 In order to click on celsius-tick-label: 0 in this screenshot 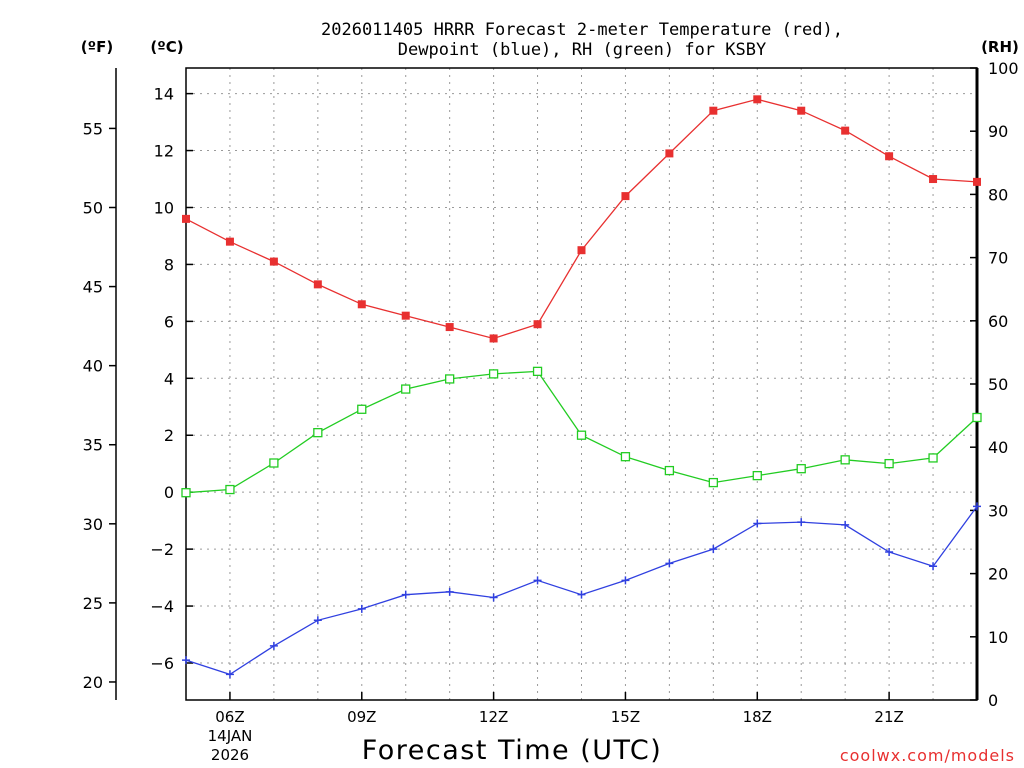, I will do `click(169, 492)`.